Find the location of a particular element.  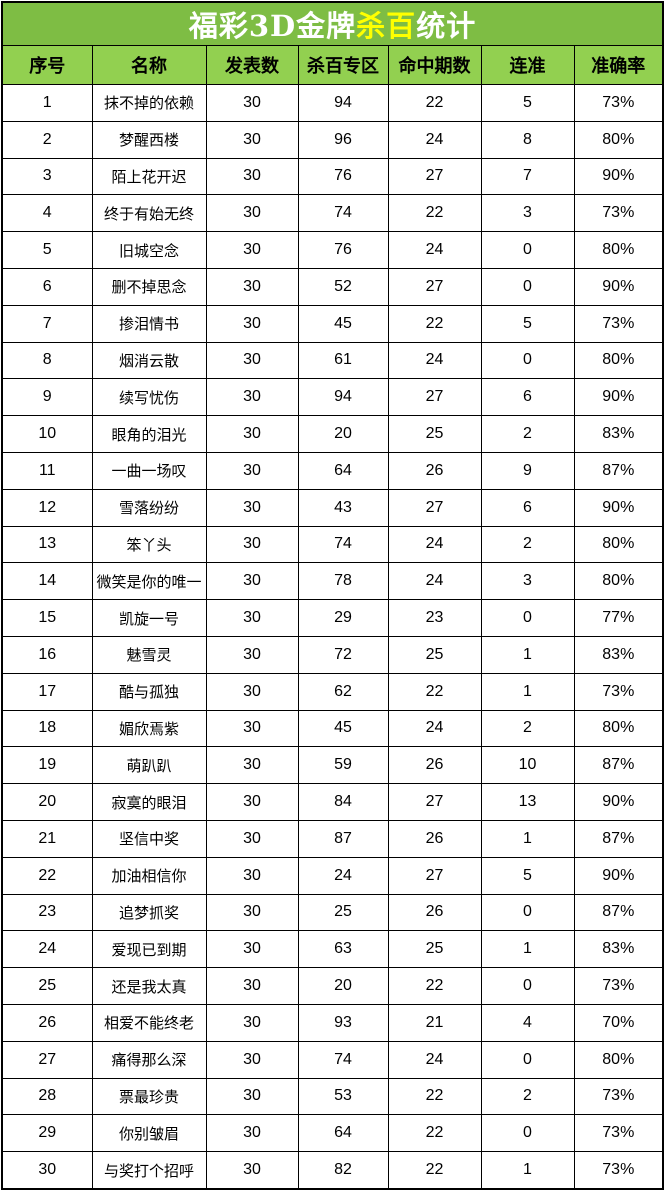

cell-kill-zone: 74 is located at coordinates (343, 1059).